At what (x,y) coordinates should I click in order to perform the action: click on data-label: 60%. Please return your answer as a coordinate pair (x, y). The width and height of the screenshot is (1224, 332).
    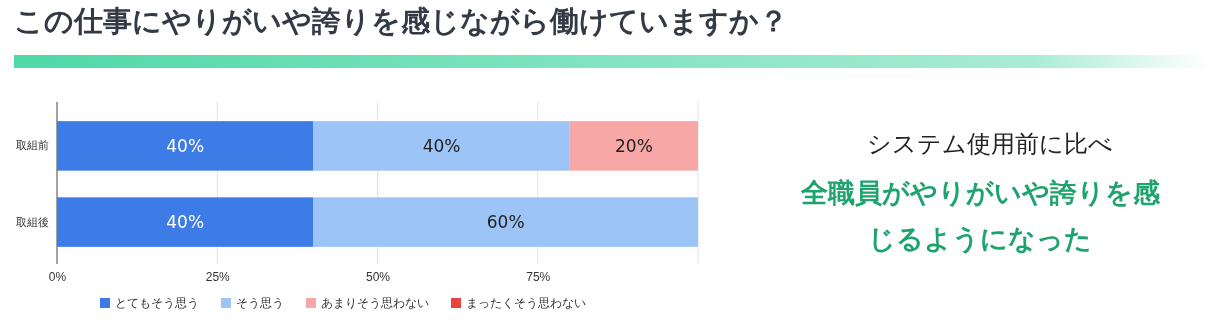
    Looking at the image, I should click on (505, 222).